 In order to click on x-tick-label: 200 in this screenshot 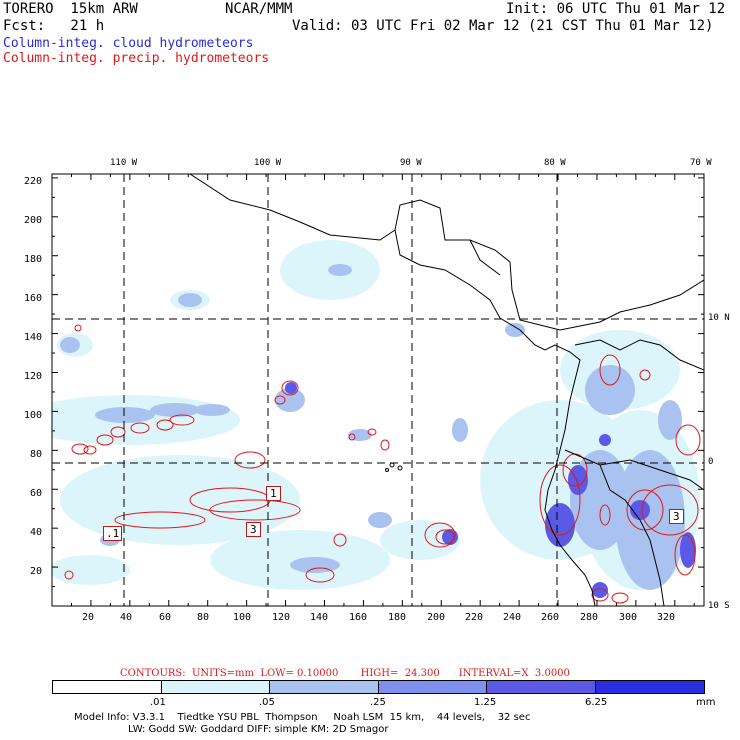, I will do `click(436, 617)`.